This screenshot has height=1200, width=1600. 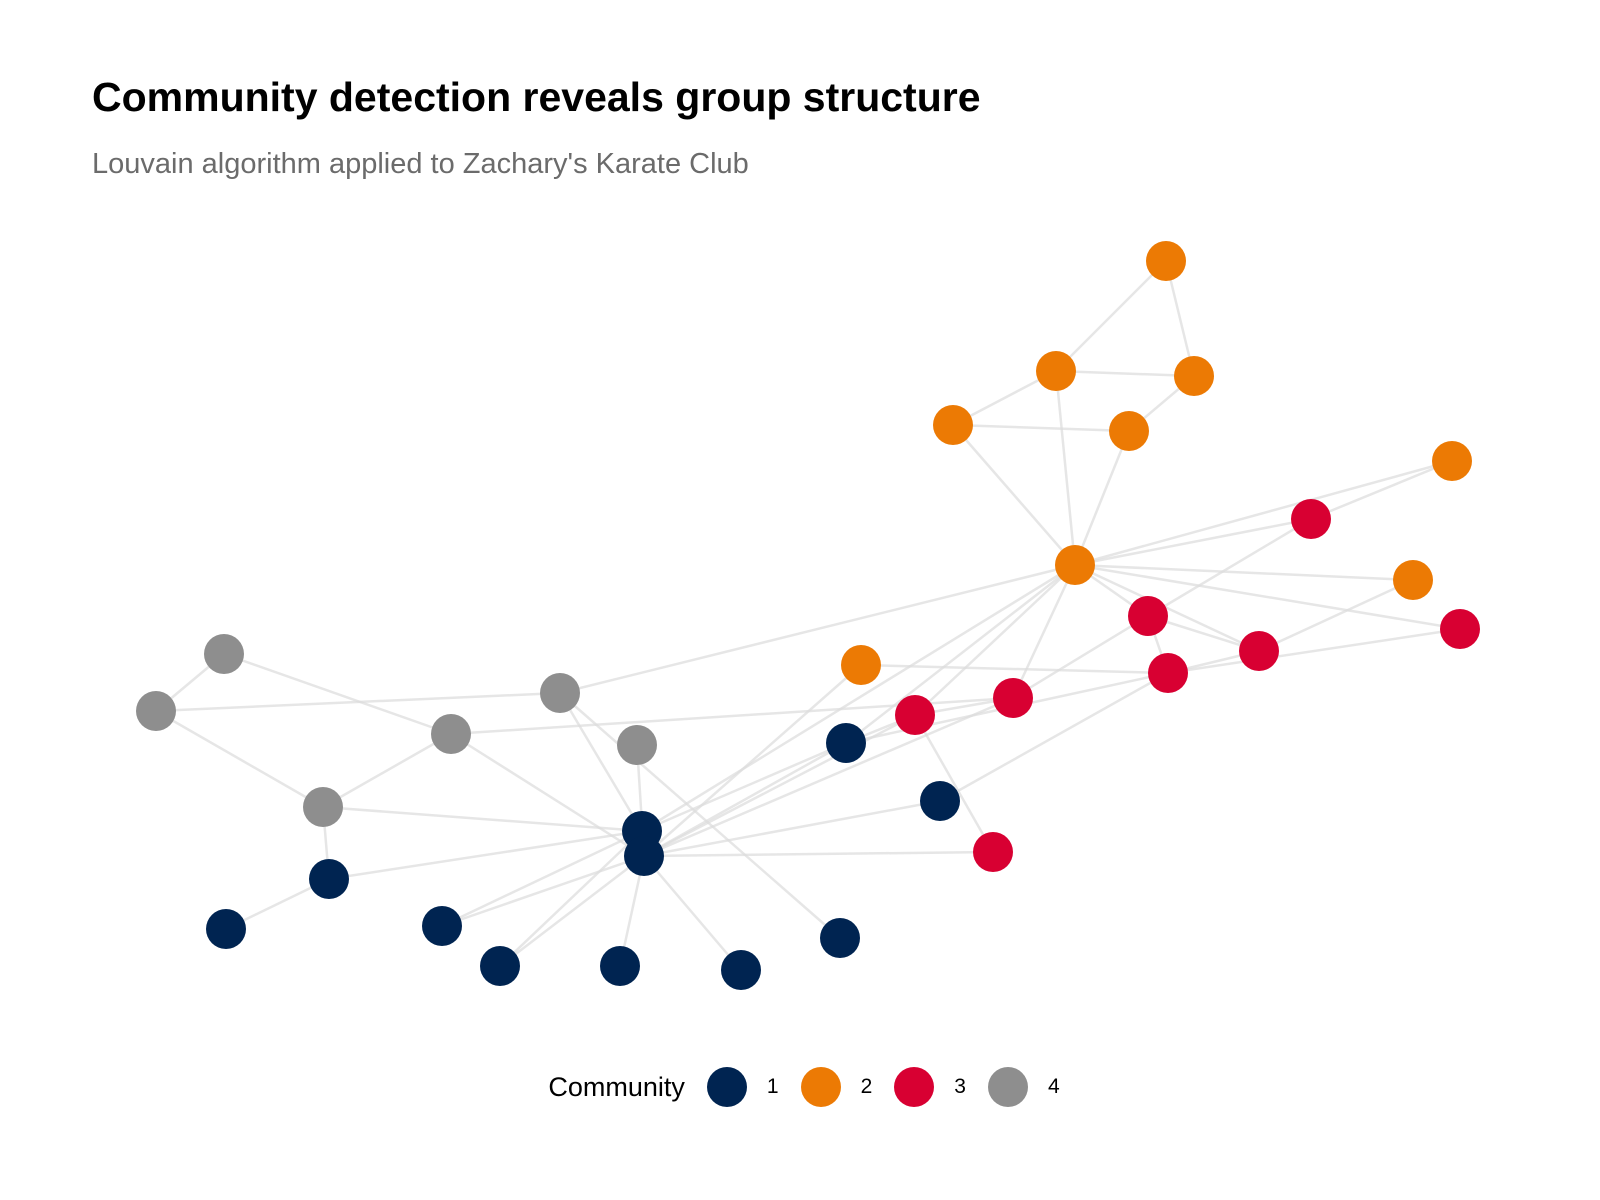 What do you see at coordinates (1054, 737) in the screenshot?
I see `edge-c5-a4` at bounding box center [1054, 737].